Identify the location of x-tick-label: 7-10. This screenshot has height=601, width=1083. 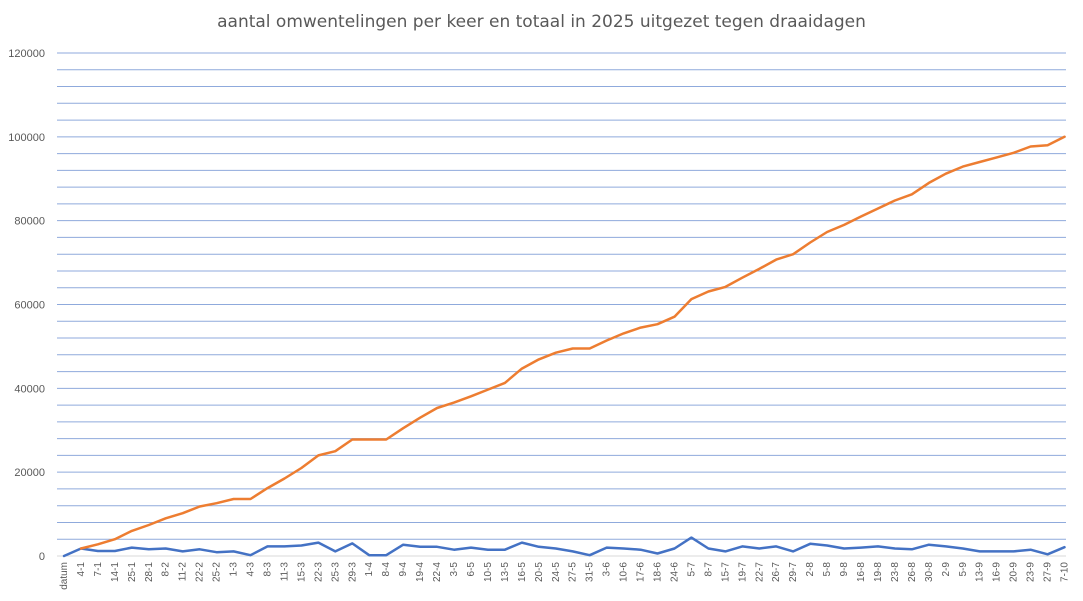
(1065, 572).